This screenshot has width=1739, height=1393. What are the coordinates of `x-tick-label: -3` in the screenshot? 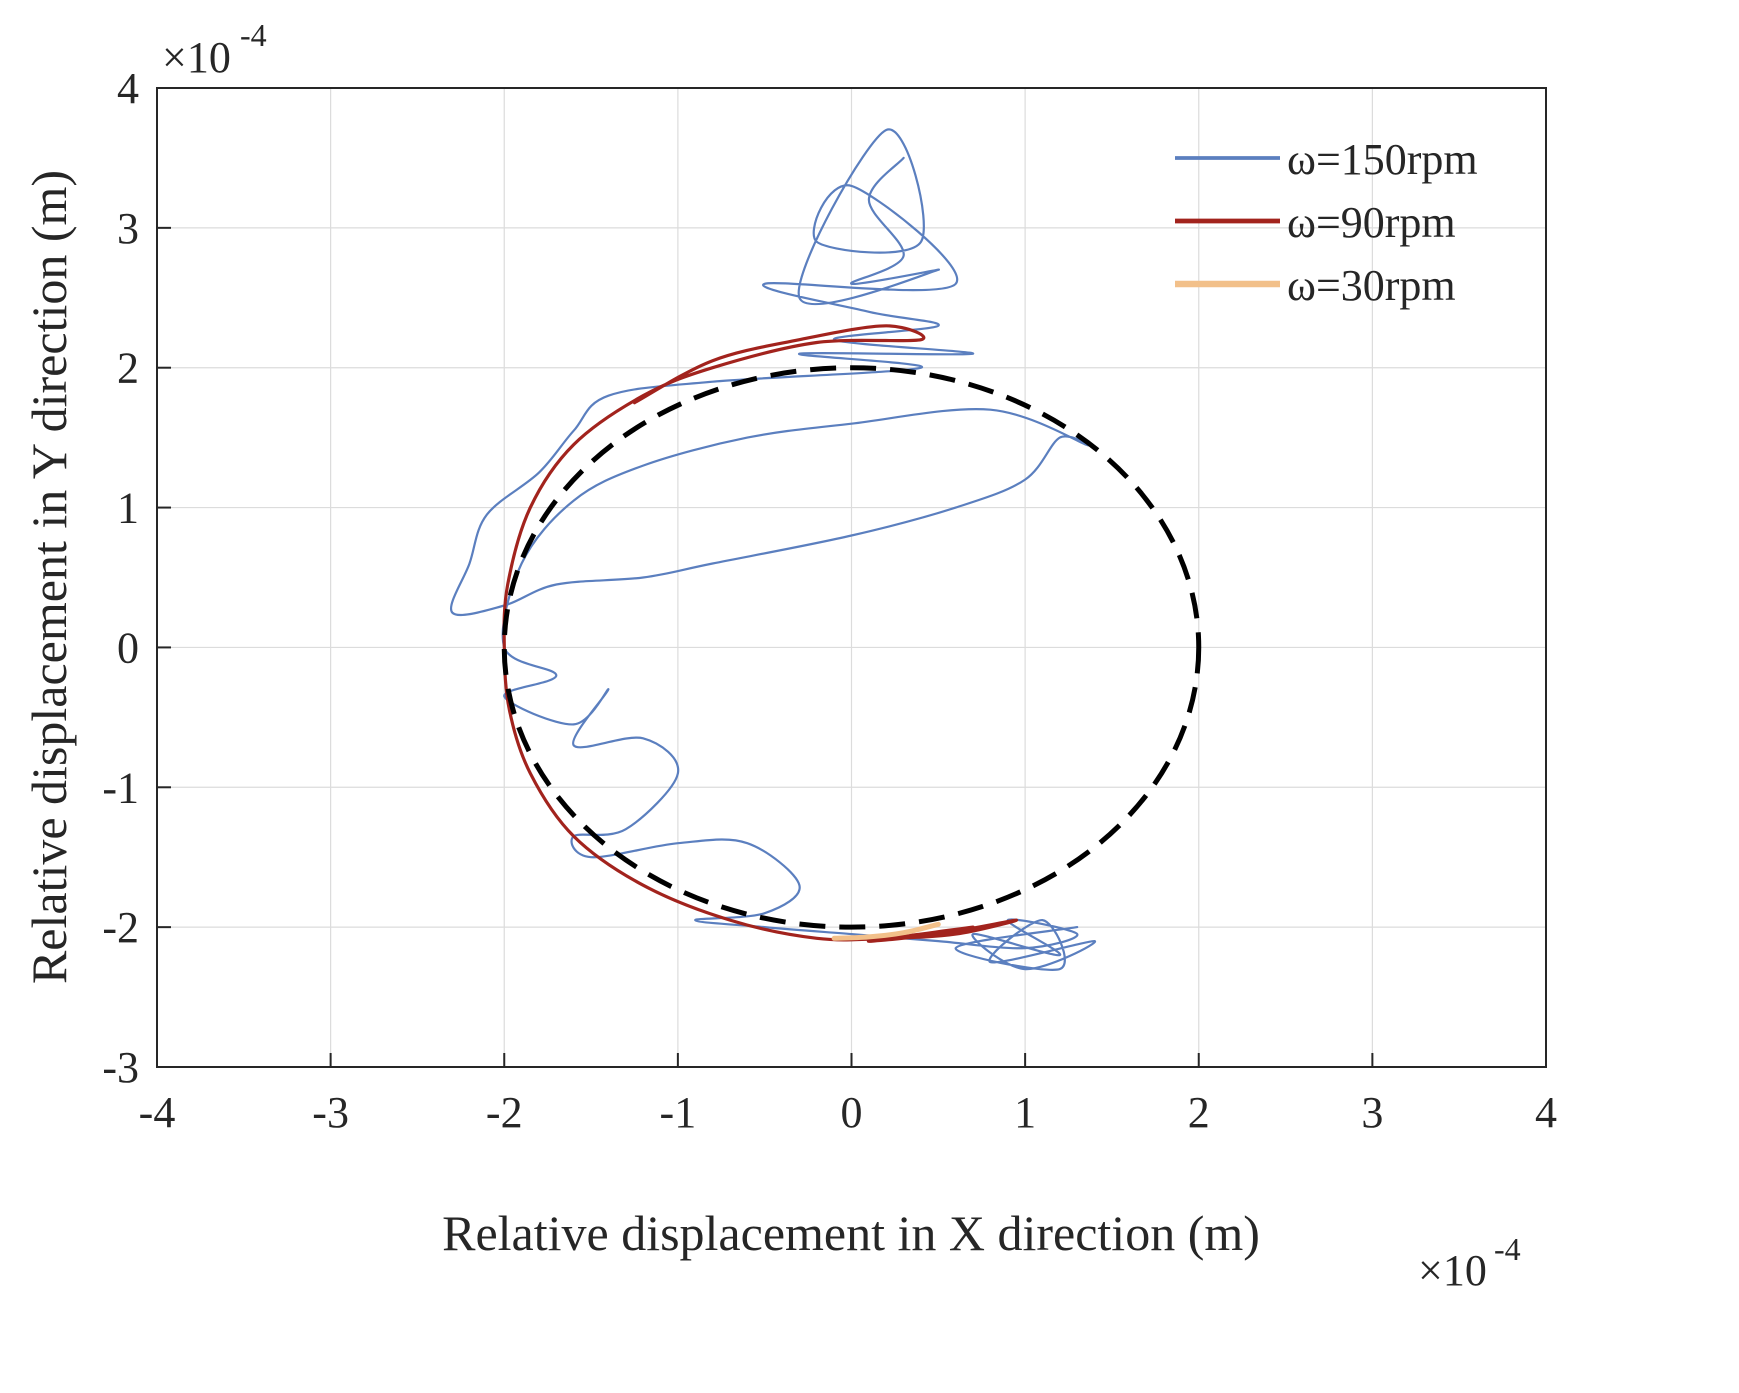 It's located at (330, 1112).